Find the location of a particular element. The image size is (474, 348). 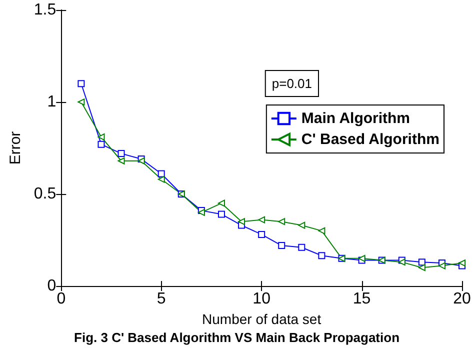

legend-label: Main Algorithm is located at coordinates (355, 118).